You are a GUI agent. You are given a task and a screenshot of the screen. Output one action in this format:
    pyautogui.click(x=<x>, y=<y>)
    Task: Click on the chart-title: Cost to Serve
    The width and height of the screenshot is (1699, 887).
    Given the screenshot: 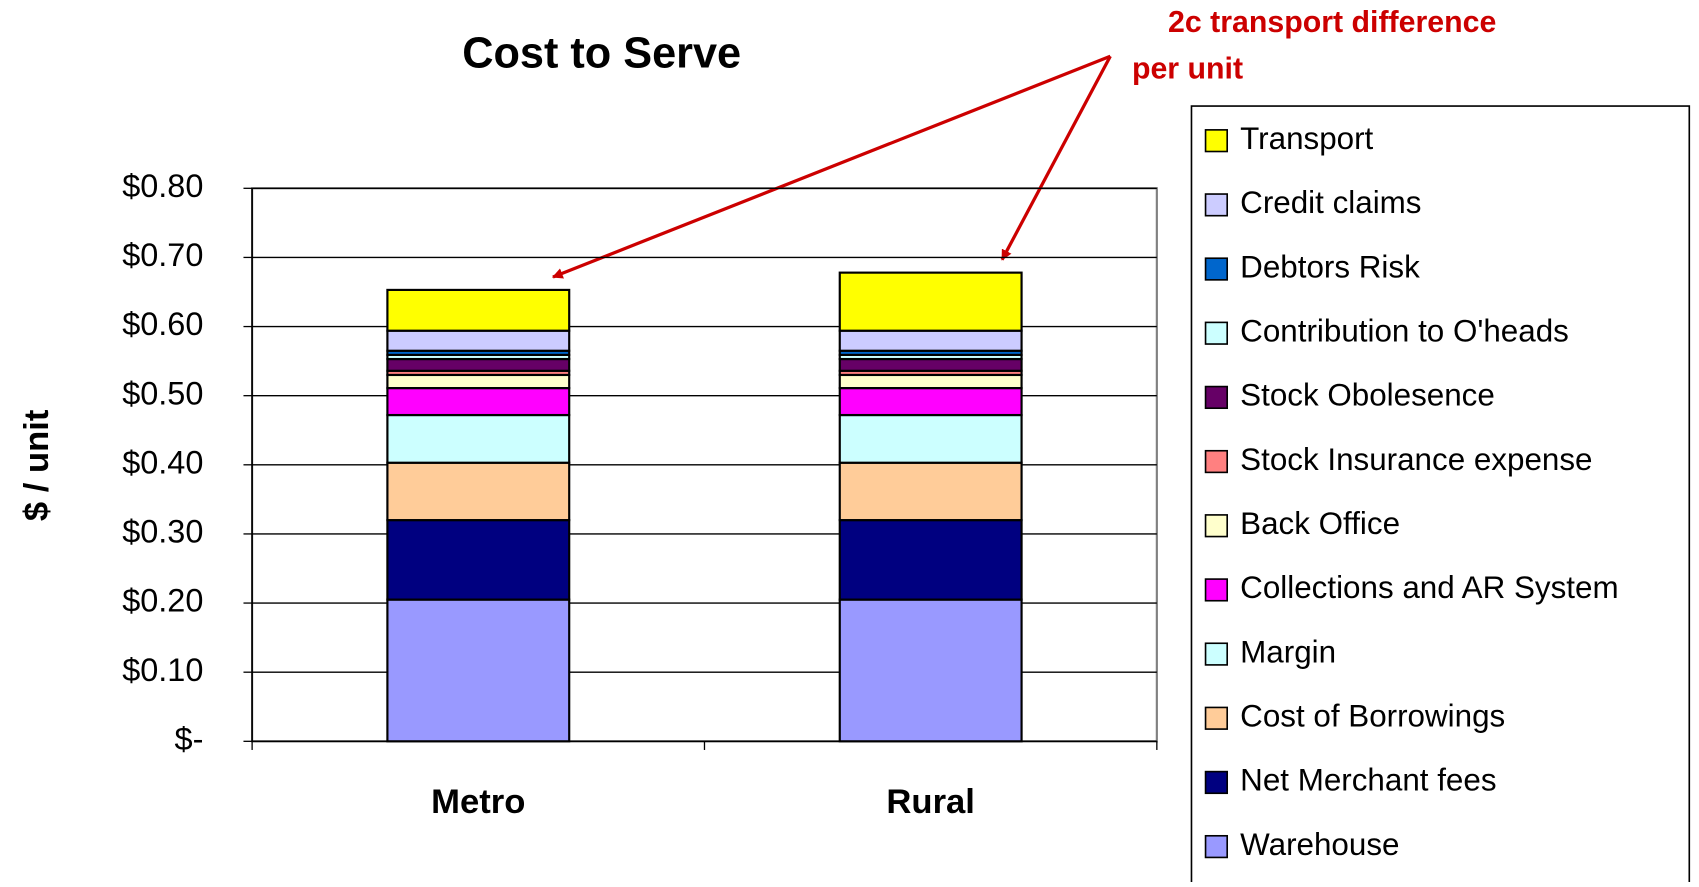 What is the action you would take?
    pyautogui.click(x=601, y=54)
    